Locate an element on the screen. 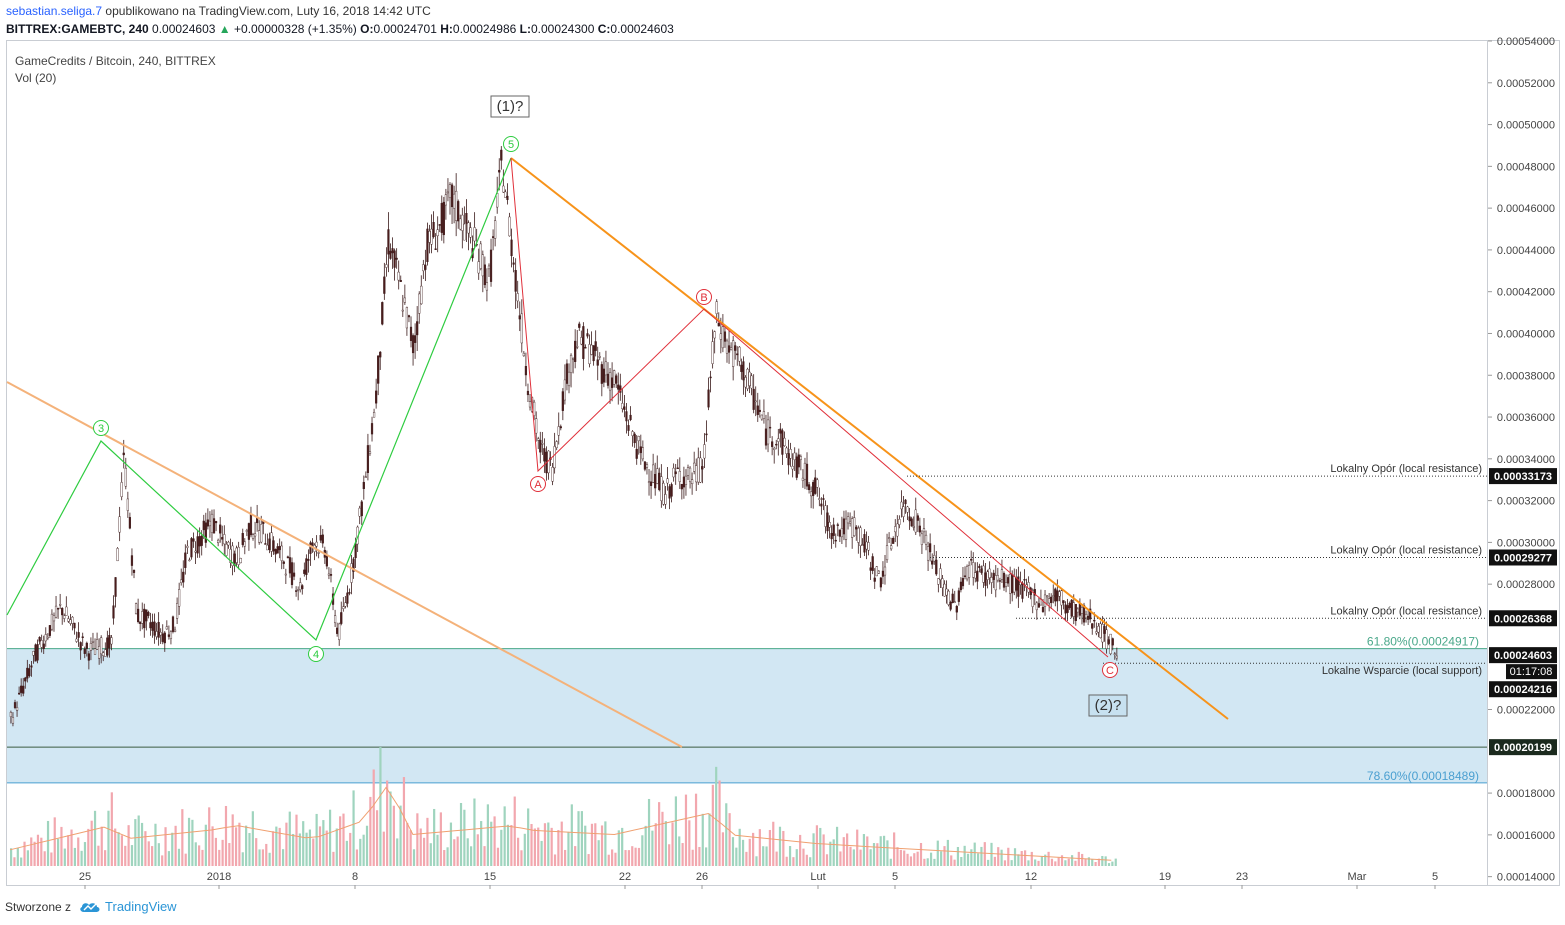 The width and height of the screenshot is (1565, 925). y-tick-label: 0.00034000 is located at coordinates (1526, 460).